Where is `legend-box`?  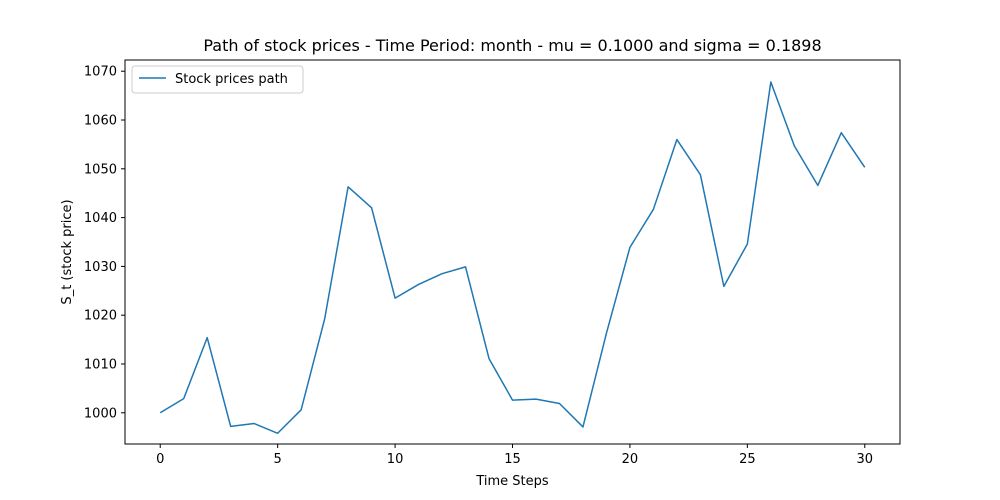 legend-box is located at coordinates (217, 79).